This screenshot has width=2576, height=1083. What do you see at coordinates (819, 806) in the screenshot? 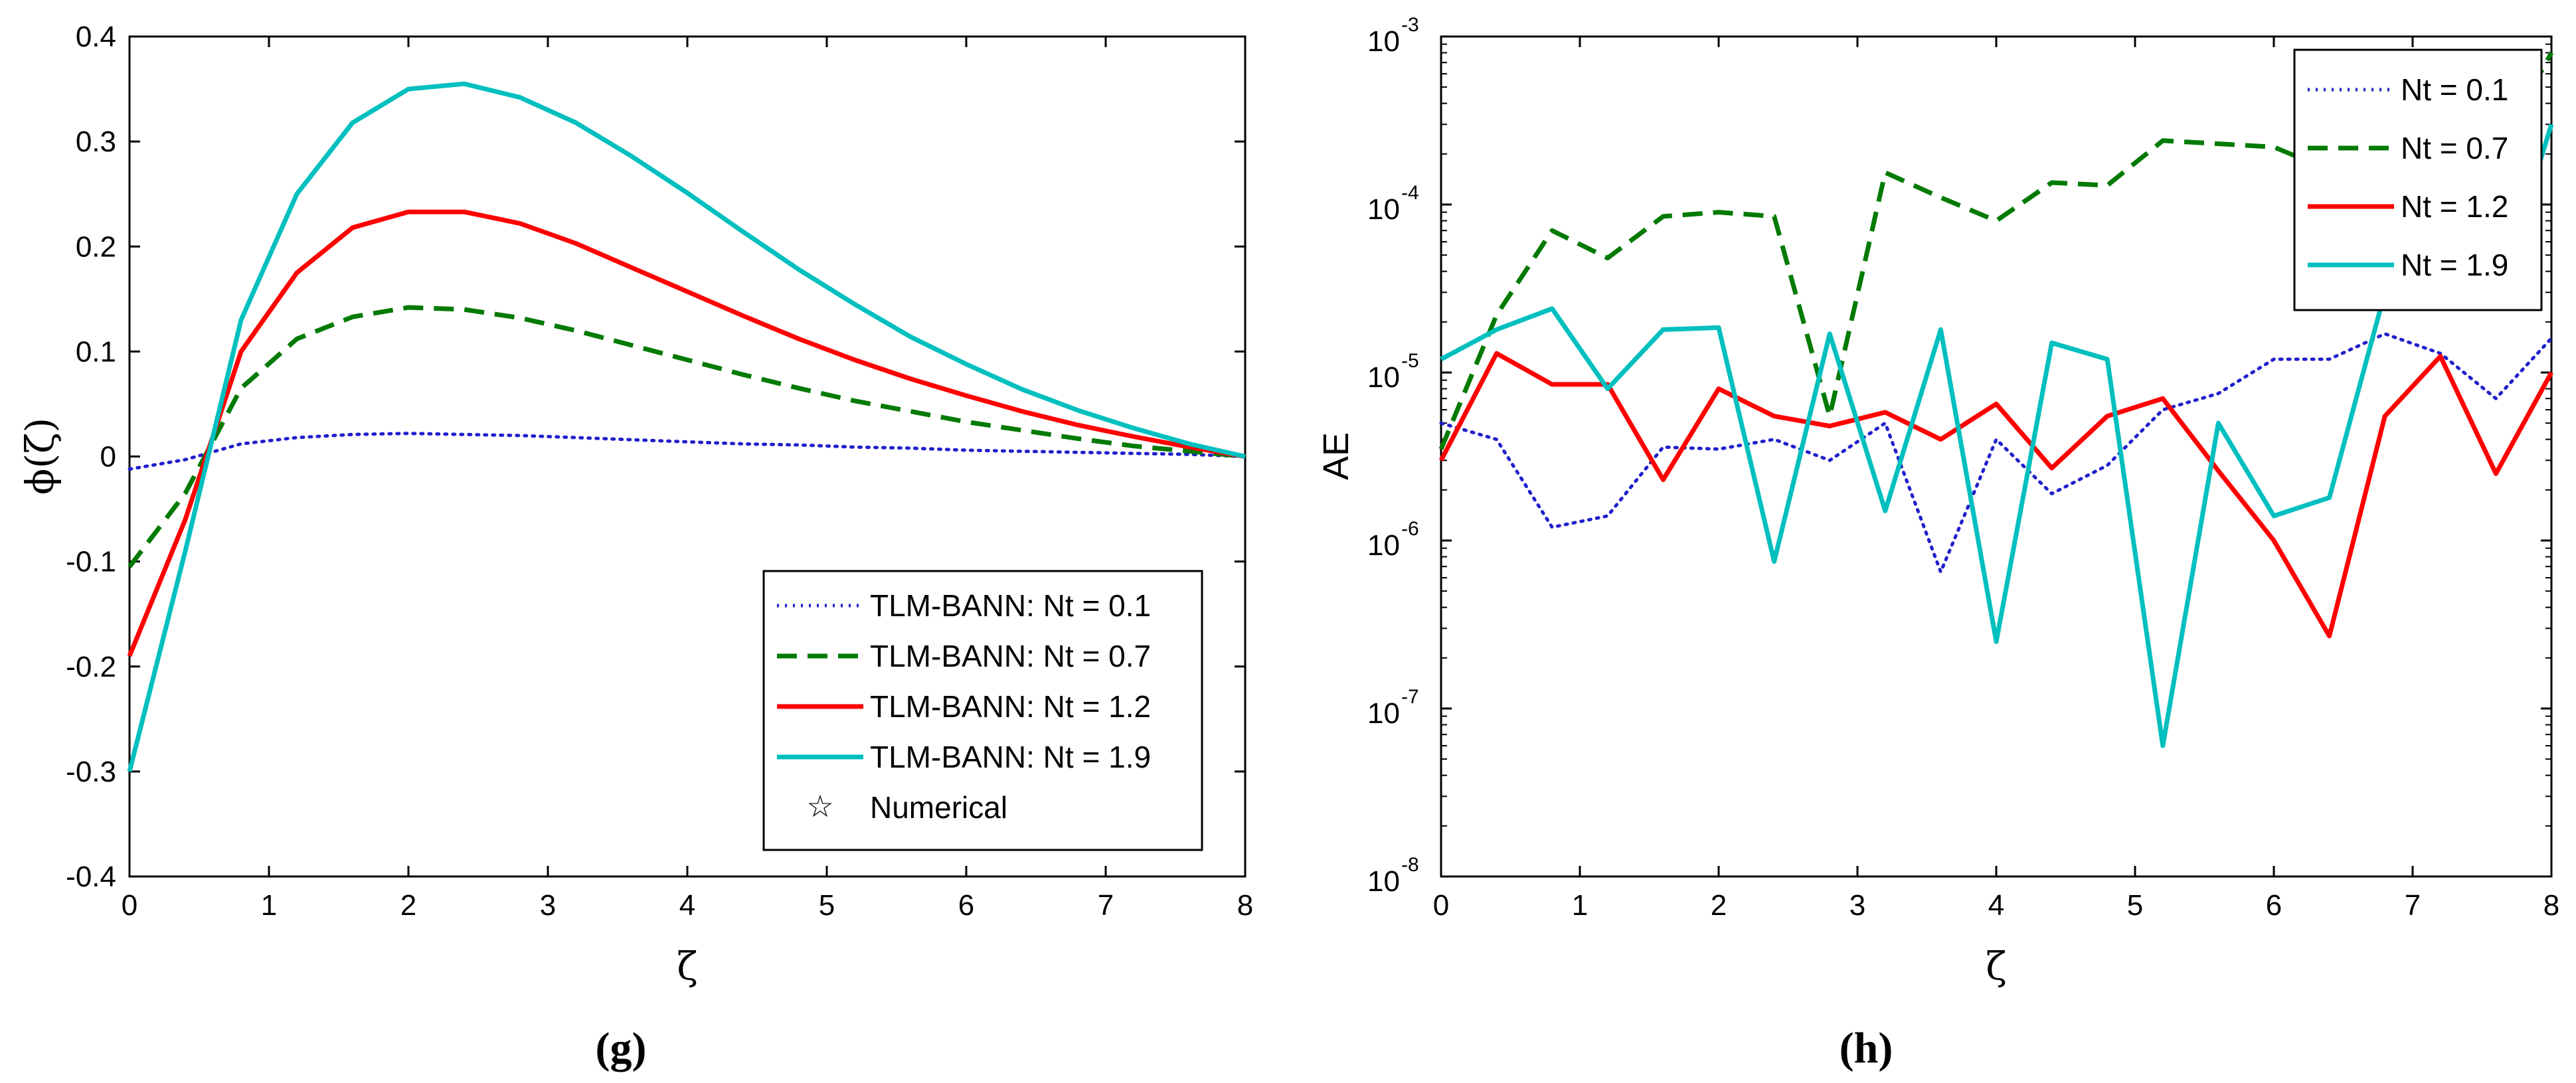
I see `star-marker-icon: ☆` at bounding box center [819, 806].